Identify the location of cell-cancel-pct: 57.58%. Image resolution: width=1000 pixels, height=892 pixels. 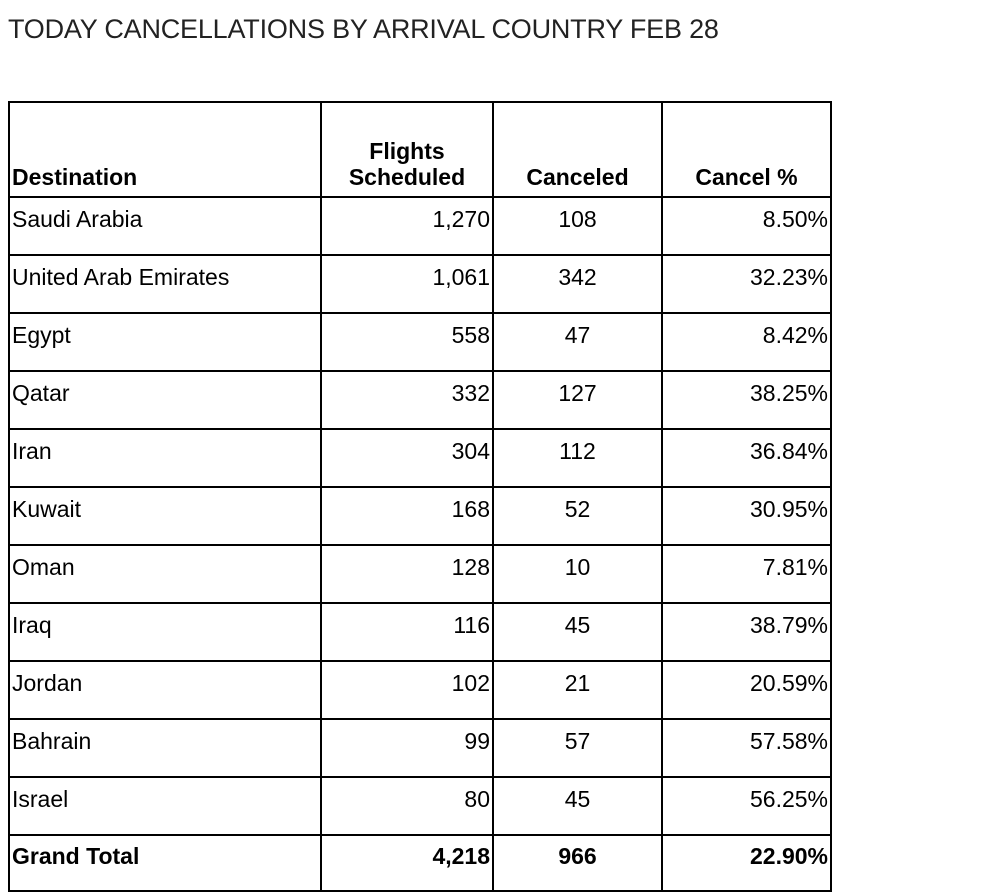
(746, 748).